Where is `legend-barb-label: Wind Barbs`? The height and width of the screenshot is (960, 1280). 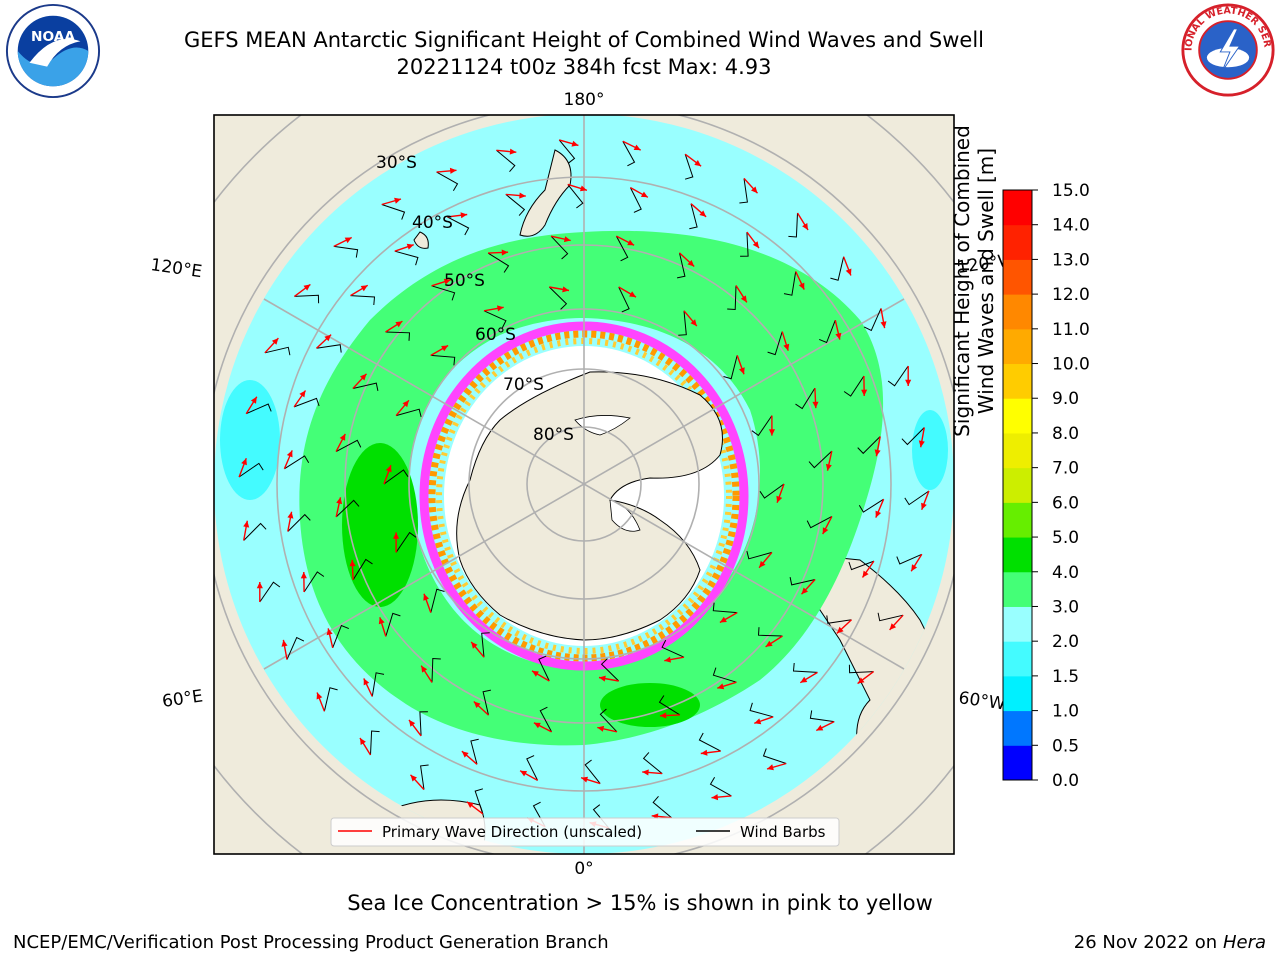 legend-barb-label: Wind Barbs is located at coordinates (783, 832).